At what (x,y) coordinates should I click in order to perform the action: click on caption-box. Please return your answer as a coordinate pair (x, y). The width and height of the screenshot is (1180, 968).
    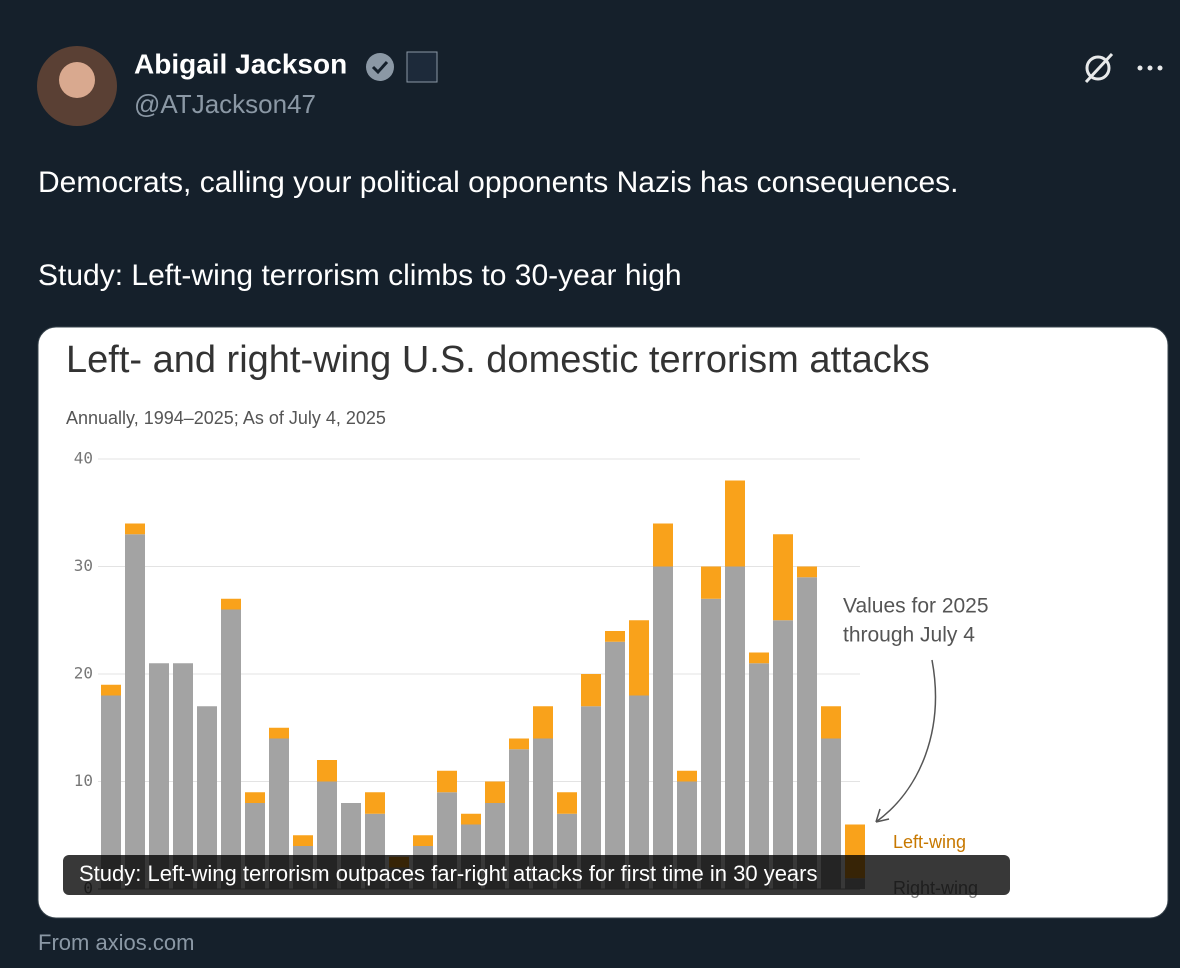
    Looking at the image, I should click on (536, 875).